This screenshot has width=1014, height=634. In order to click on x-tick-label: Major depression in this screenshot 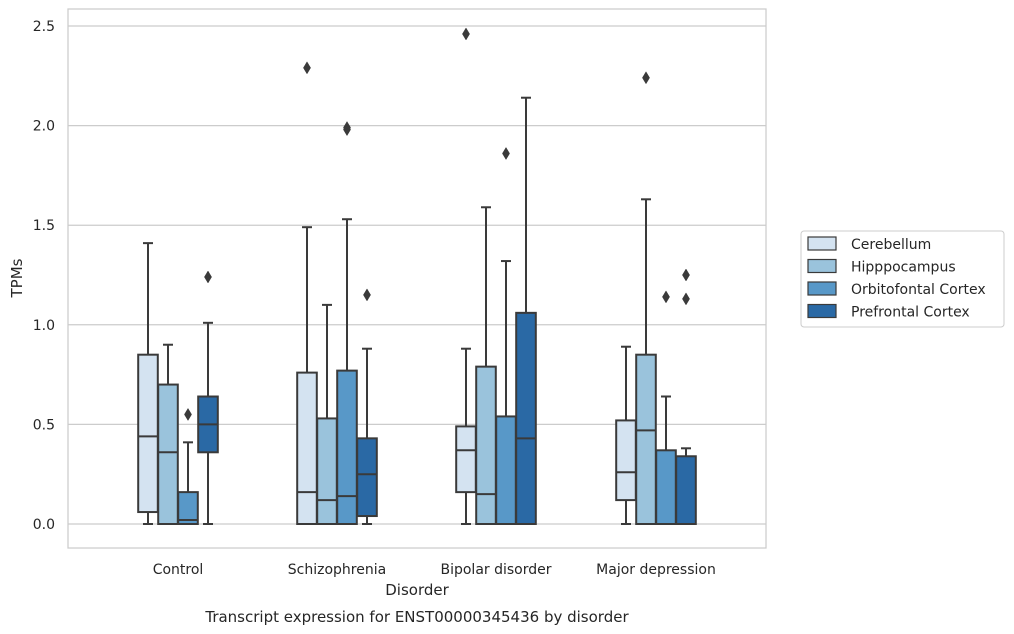, I will do `click(656, 570)`.